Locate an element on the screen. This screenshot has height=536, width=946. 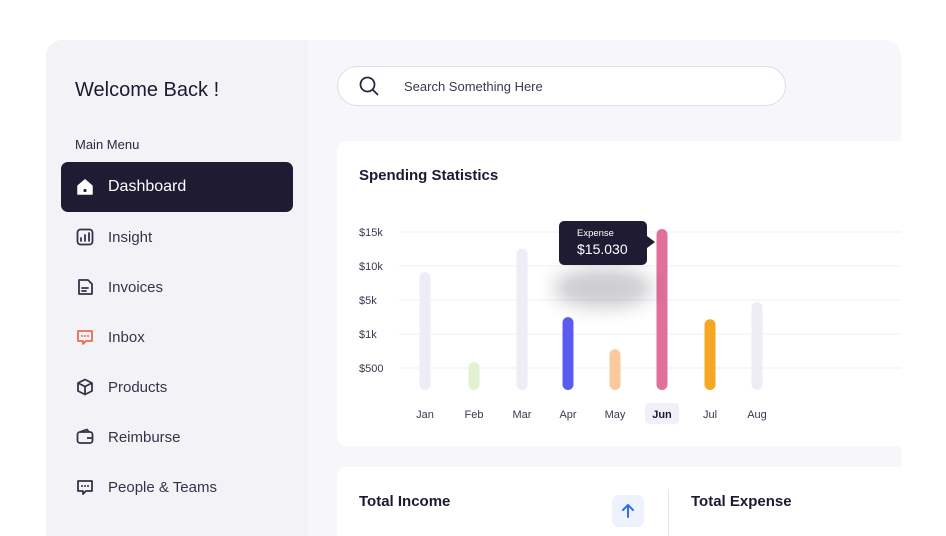
card-title: Spending Statistics is located at coordinates (429, 175).